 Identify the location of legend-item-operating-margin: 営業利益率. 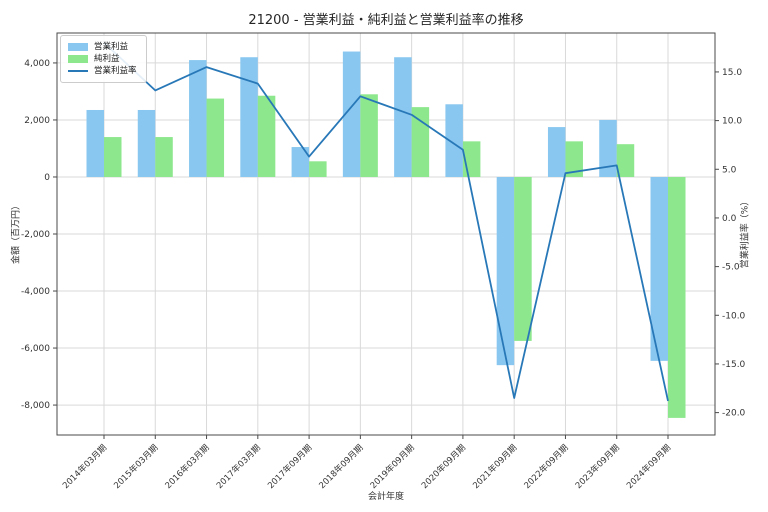
(102, 71).